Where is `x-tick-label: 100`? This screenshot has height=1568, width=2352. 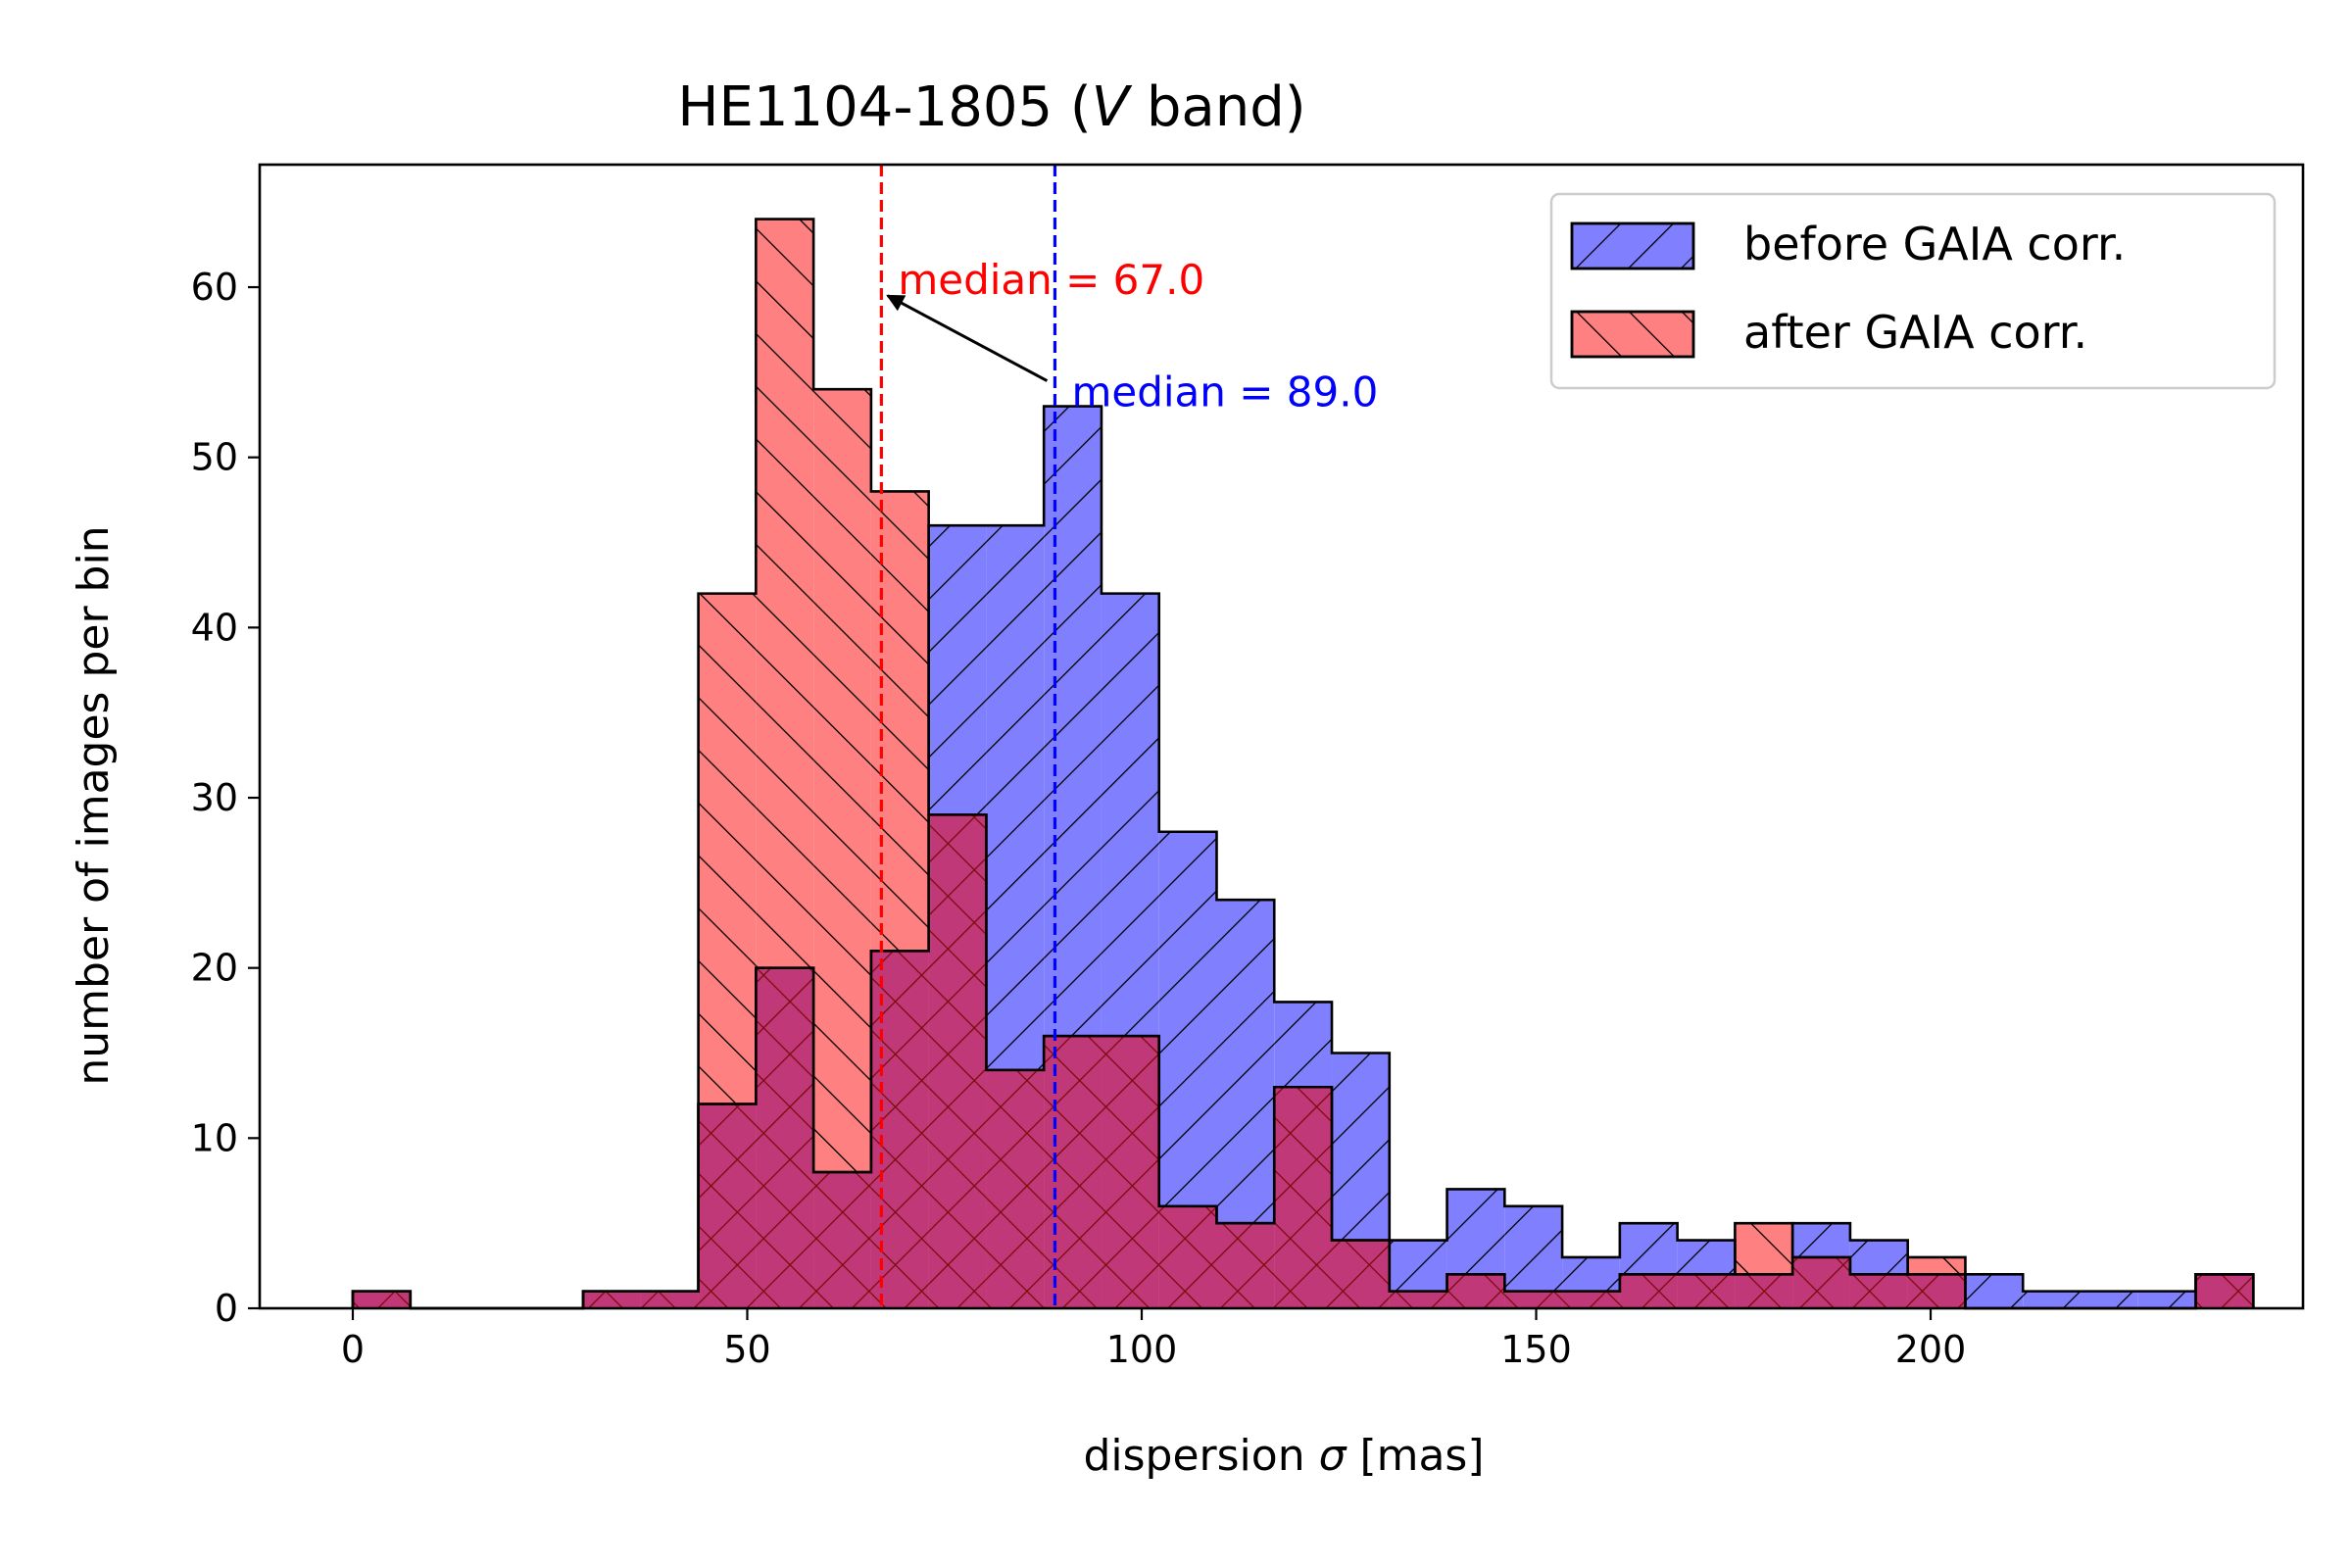
x-tick-label: 100 is located at coordinates (1142, 1349).